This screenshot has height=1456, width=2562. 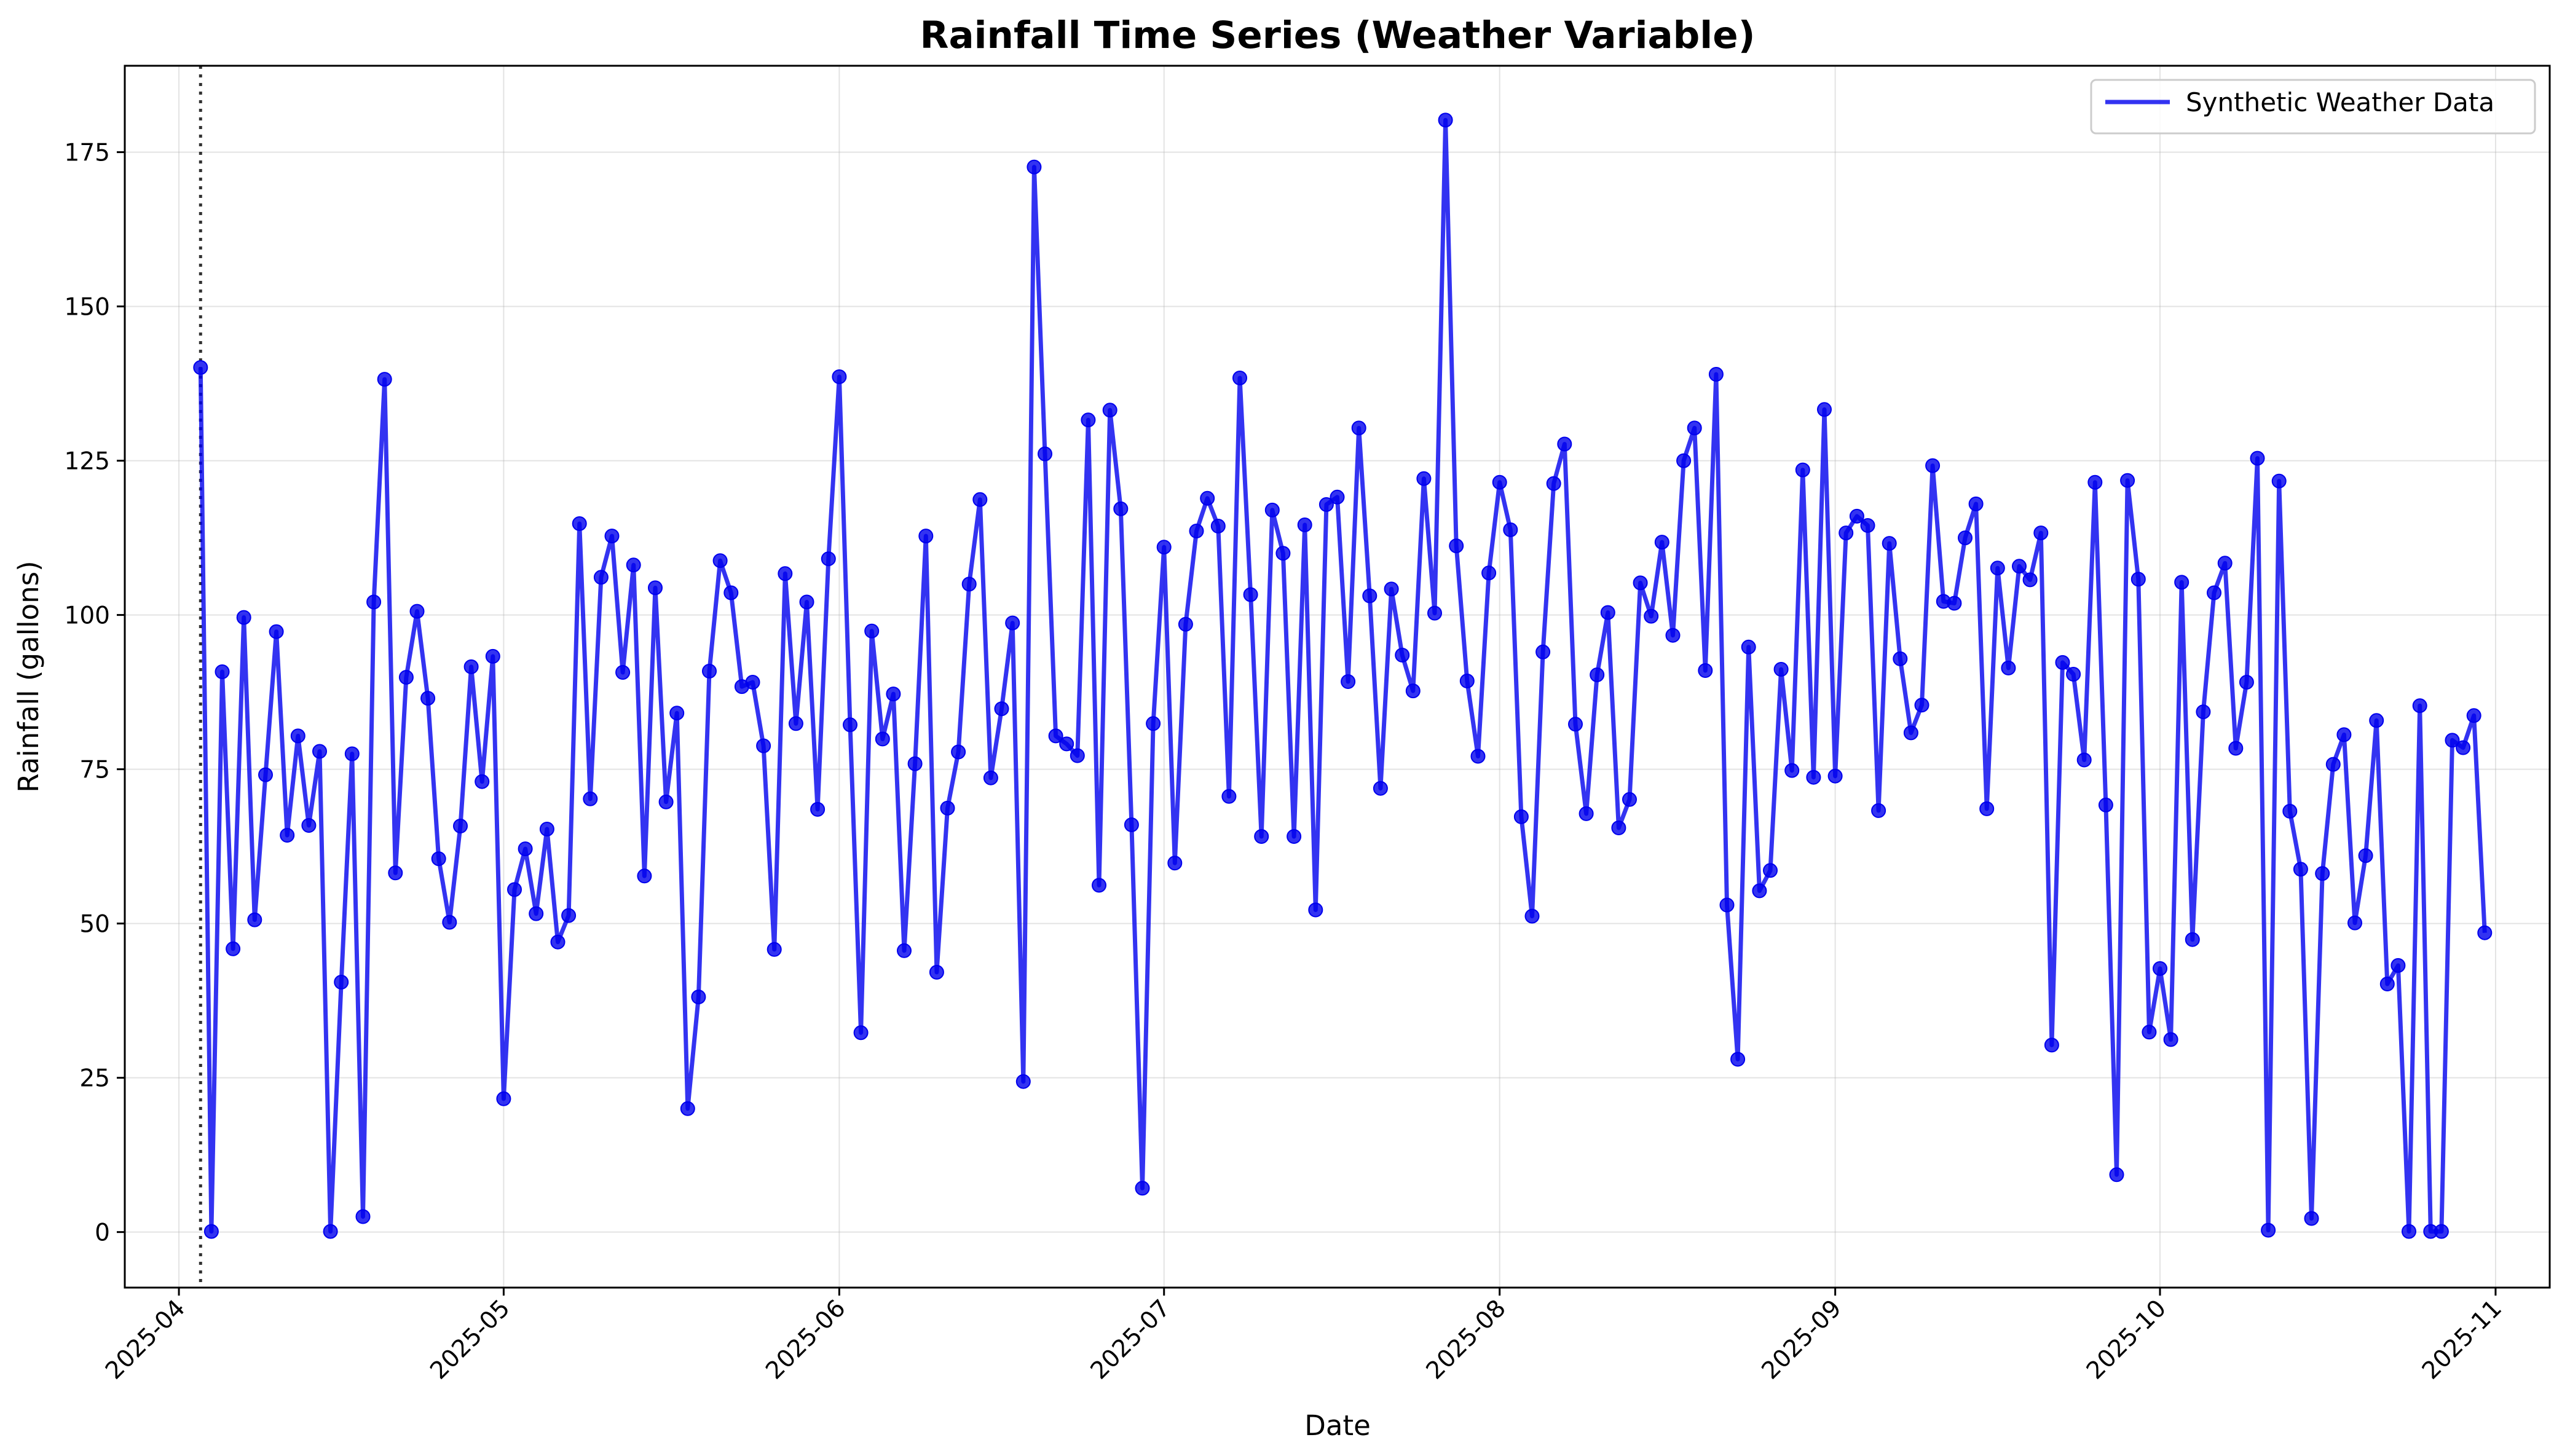 I want to click on legend-label: Synthetic Weather Data, so click(x=2340, y=102).